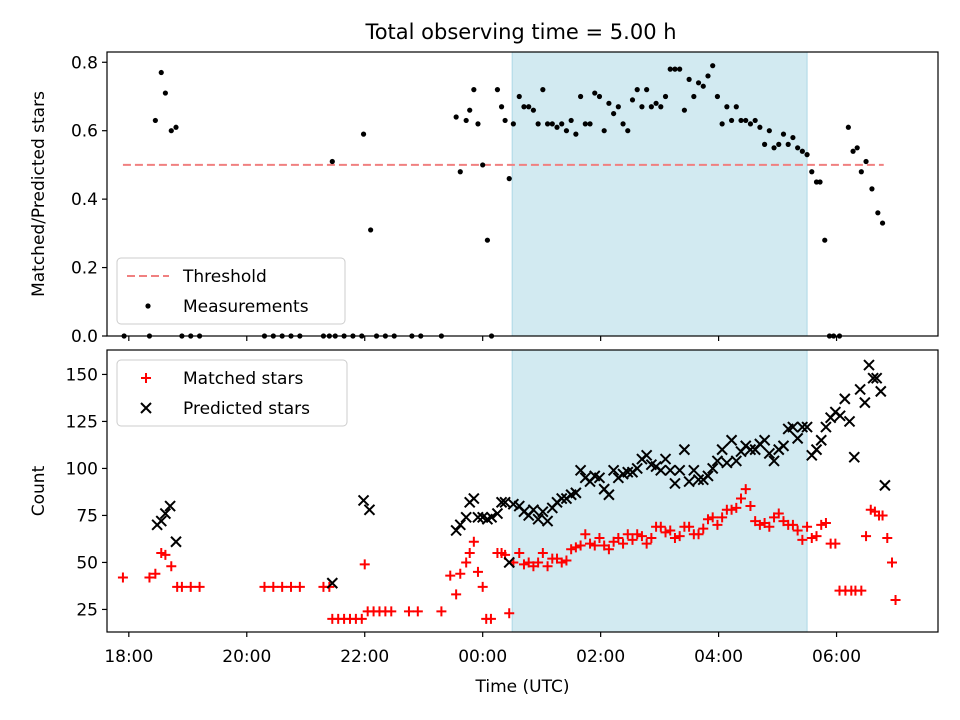 The image size is (960, 720). I want to click on y-tick-label: 0.6, so click(84, 132).